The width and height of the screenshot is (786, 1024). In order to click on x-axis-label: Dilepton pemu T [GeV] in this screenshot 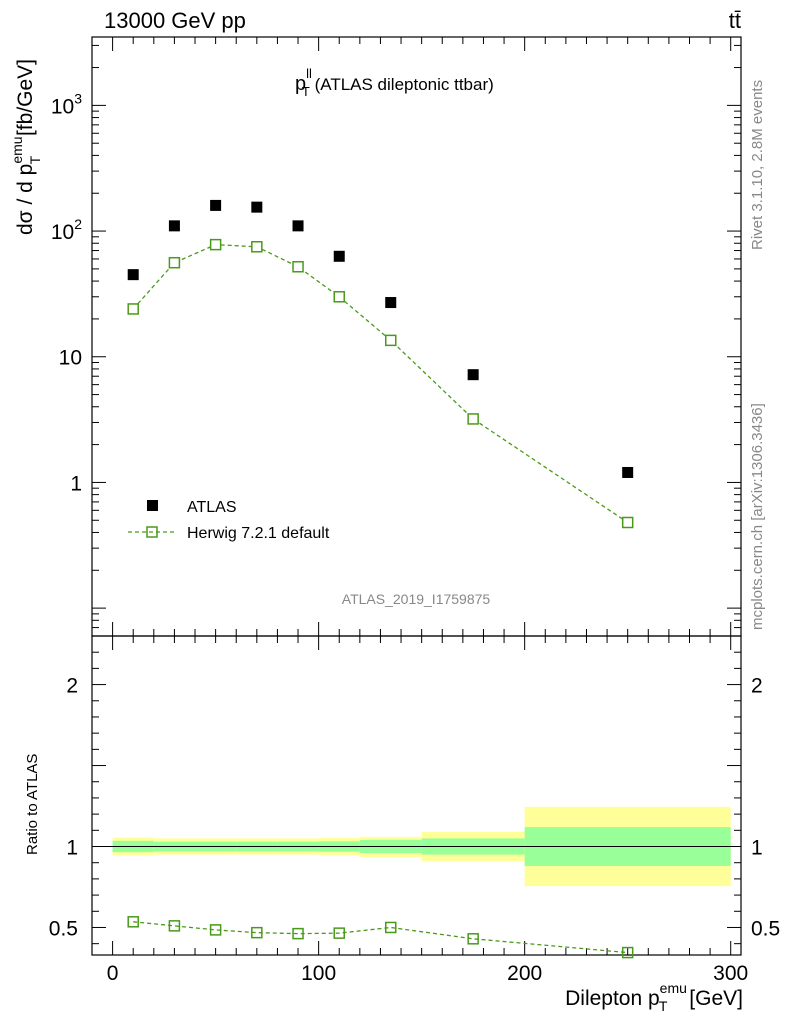, I will do `click(654, 997)`.